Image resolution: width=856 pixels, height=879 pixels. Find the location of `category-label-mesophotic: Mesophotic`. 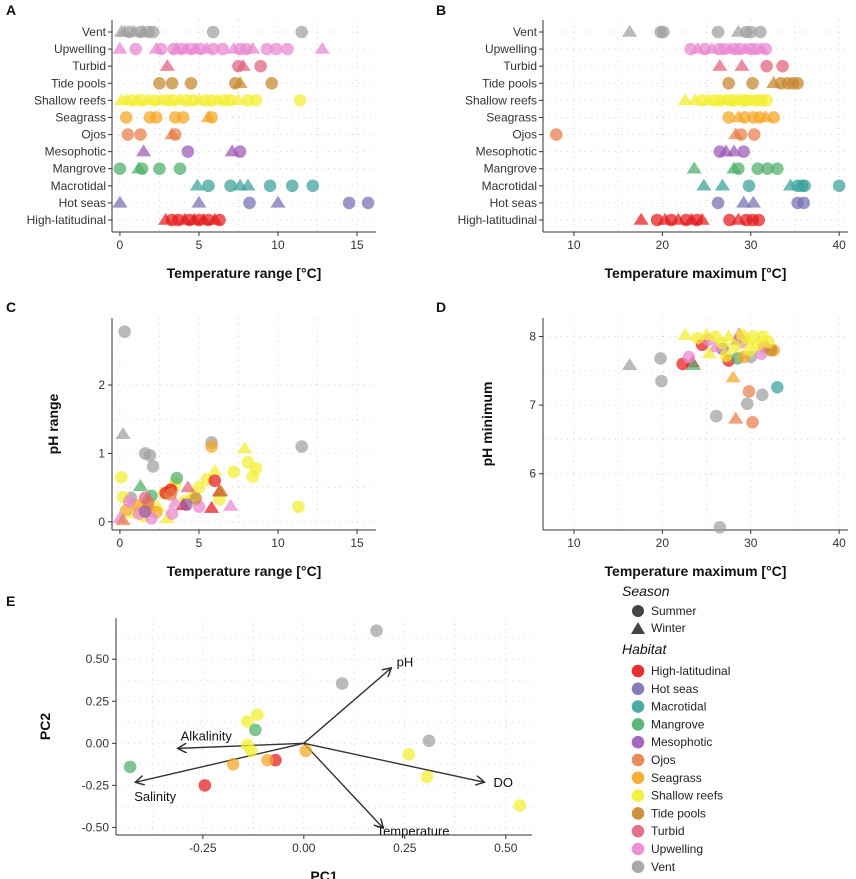

category-label-mesophotic: Mesophotic is located at coordinates (75, 152).